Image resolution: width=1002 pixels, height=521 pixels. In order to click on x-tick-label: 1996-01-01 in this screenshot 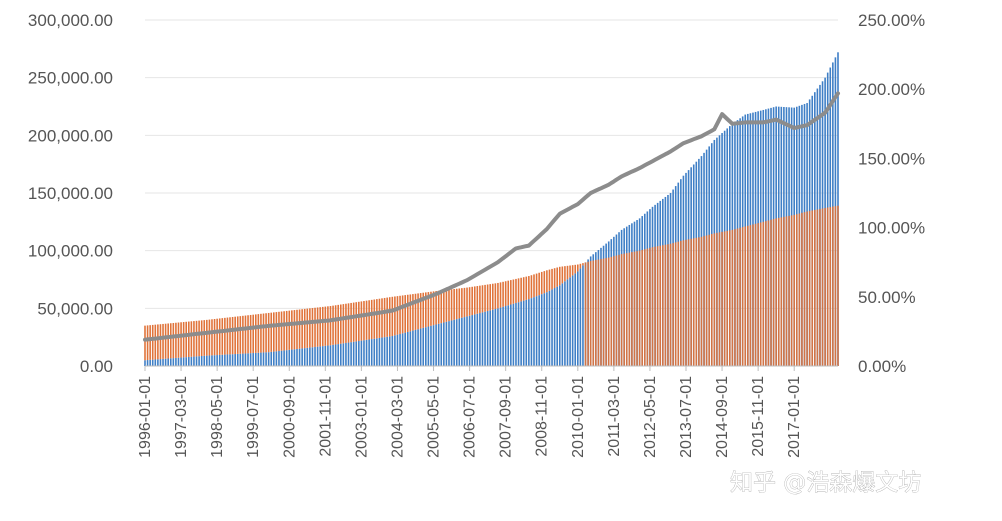, I will do `click(145, 417)`.